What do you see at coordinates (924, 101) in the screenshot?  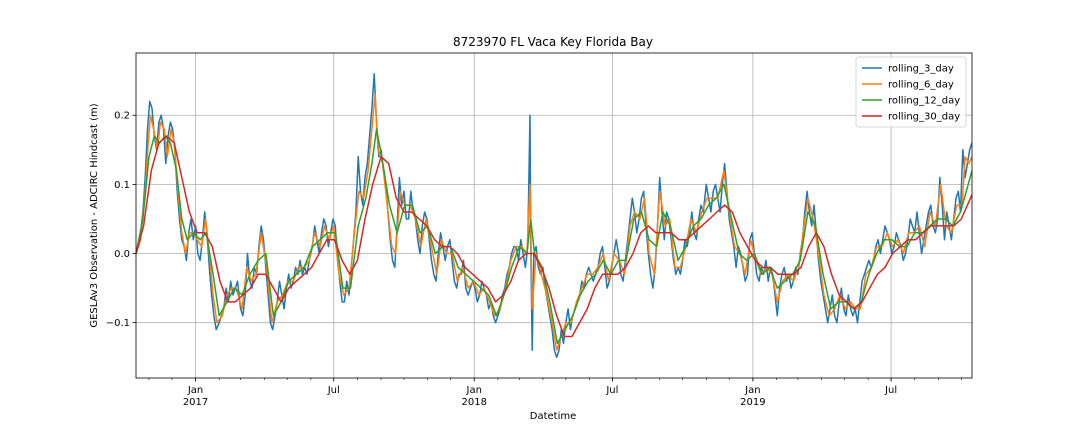 I see `legend-label: rolling_12_day` at bounding box center [924, 101].